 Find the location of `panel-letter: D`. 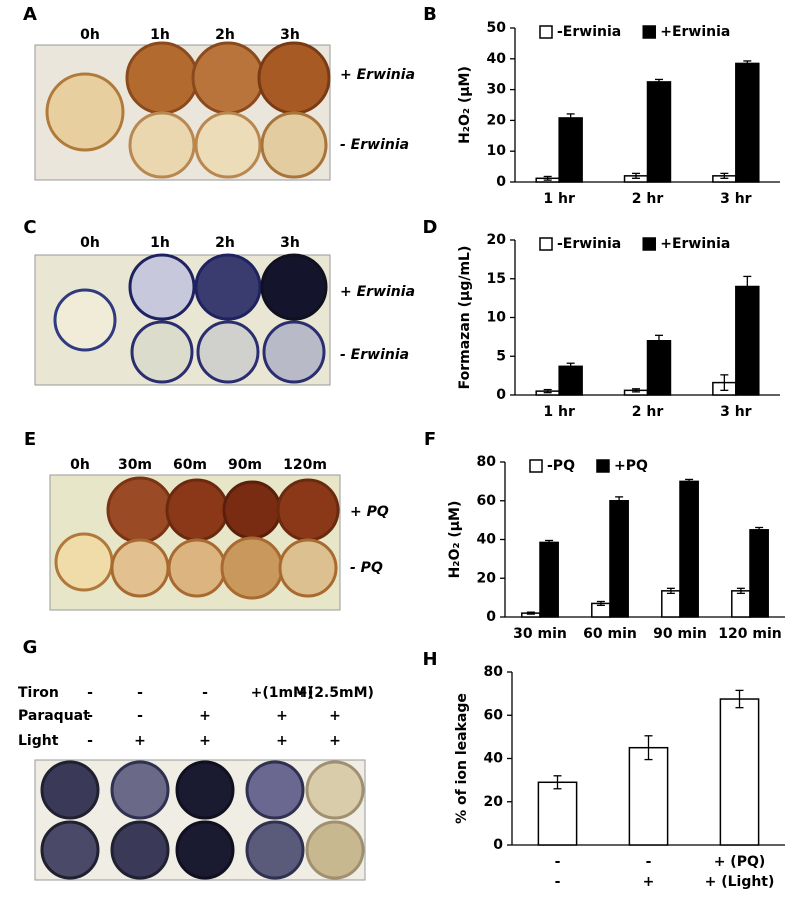

panel-letter: D is located at coordinates (430, 227).